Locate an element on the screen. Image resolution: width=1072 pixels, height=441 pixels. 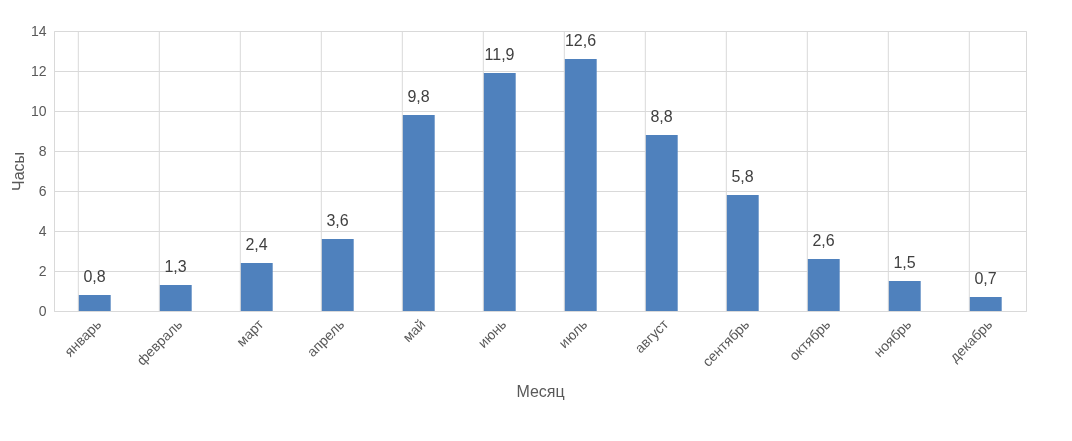
data-label: 11,9 is located at coordinates (499, 54).